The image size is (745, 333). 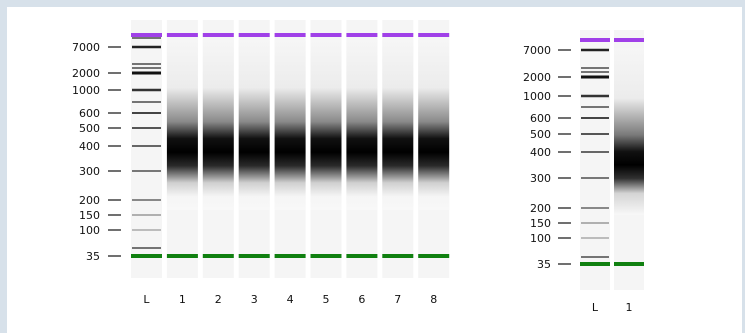 What do you see at coordinates (361, 299) in the screenshot?
I see `lane-label-6: 6` at bounding box center [361, 299].